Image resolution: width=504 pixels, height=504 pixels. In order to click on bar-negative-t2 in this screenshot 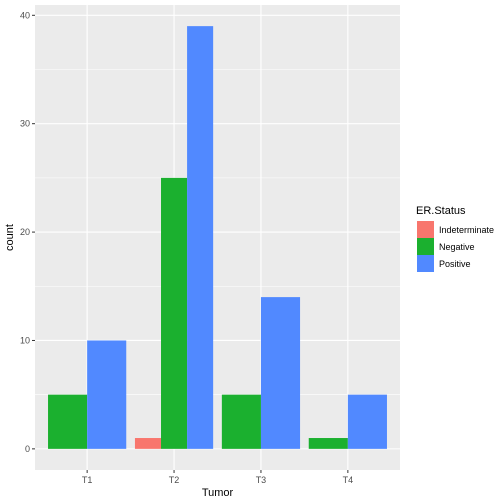, I will do `click(174, 313)`.